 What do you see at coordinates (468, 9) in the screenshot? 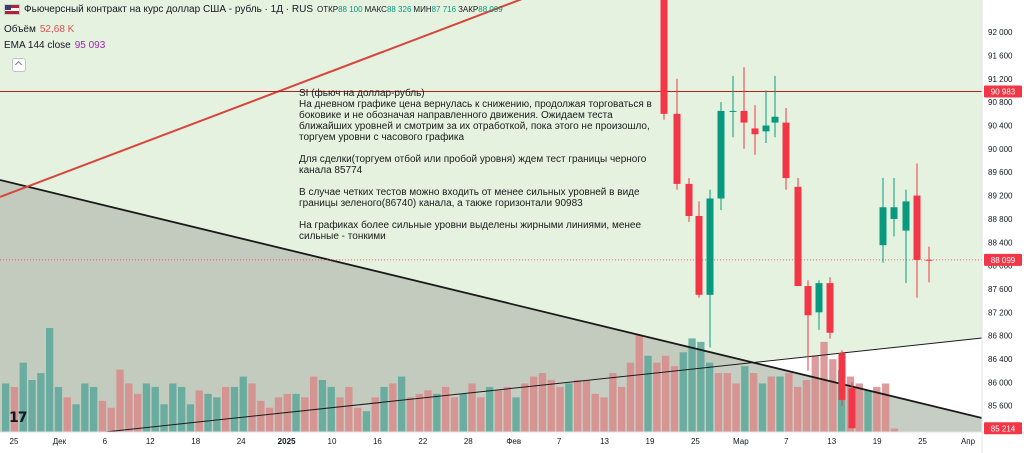
I see `ohlc-label: ЗАКР` at bounding box center [468, 9].